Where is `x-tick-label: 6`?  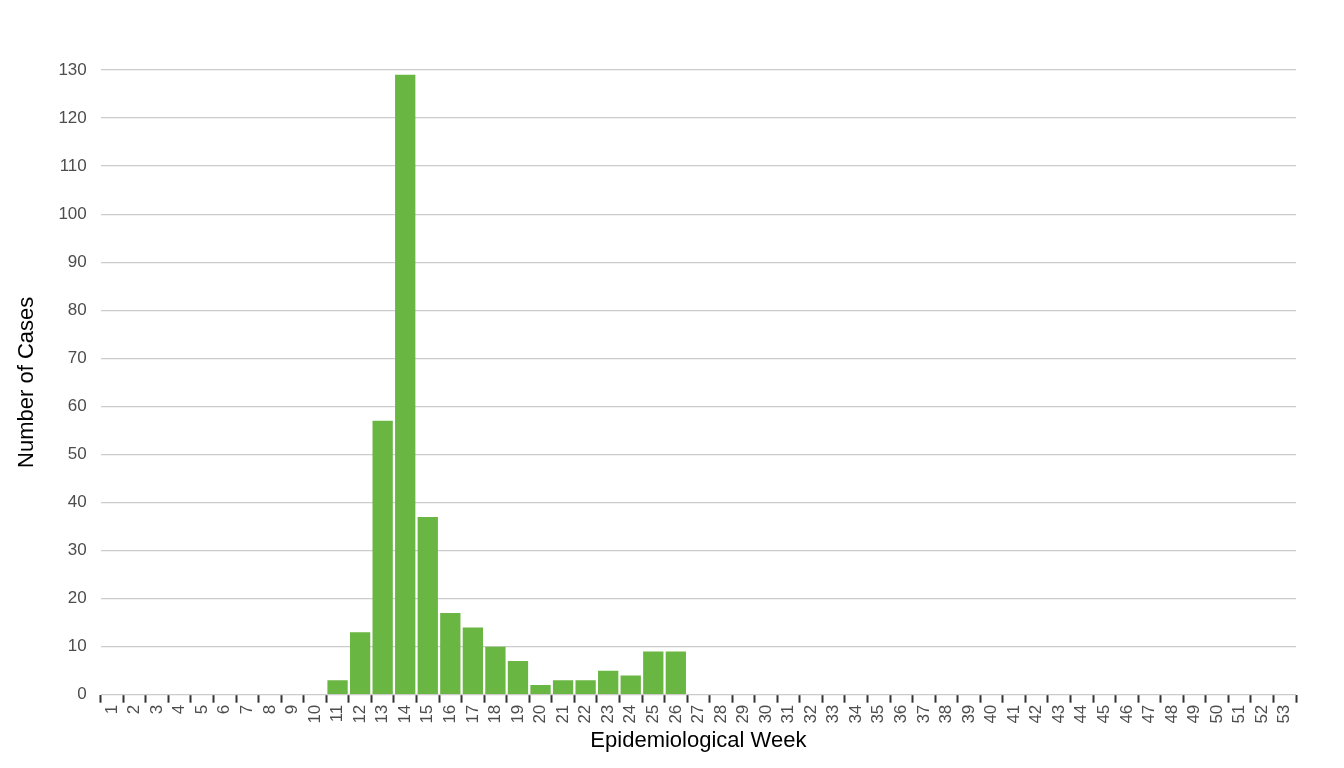 x-tick-label: 6 is located at coordinates (224, 709).